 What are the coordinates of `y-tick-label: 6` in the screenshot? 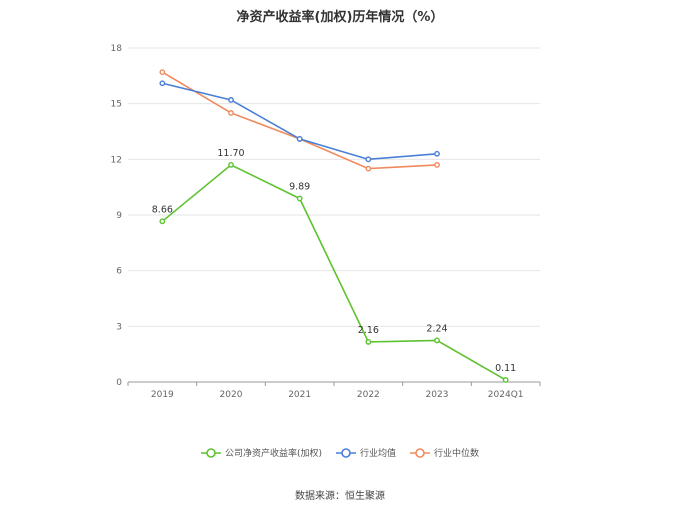 It's located at (119, 272).